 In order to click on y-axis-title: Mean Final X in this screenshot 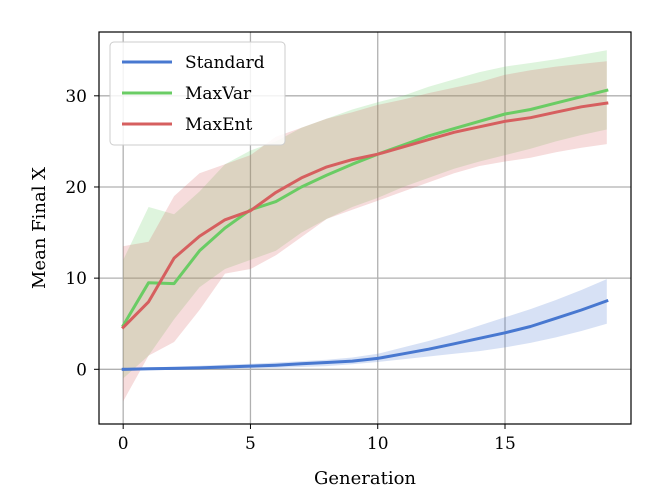, I will do `click(39, 228)`.